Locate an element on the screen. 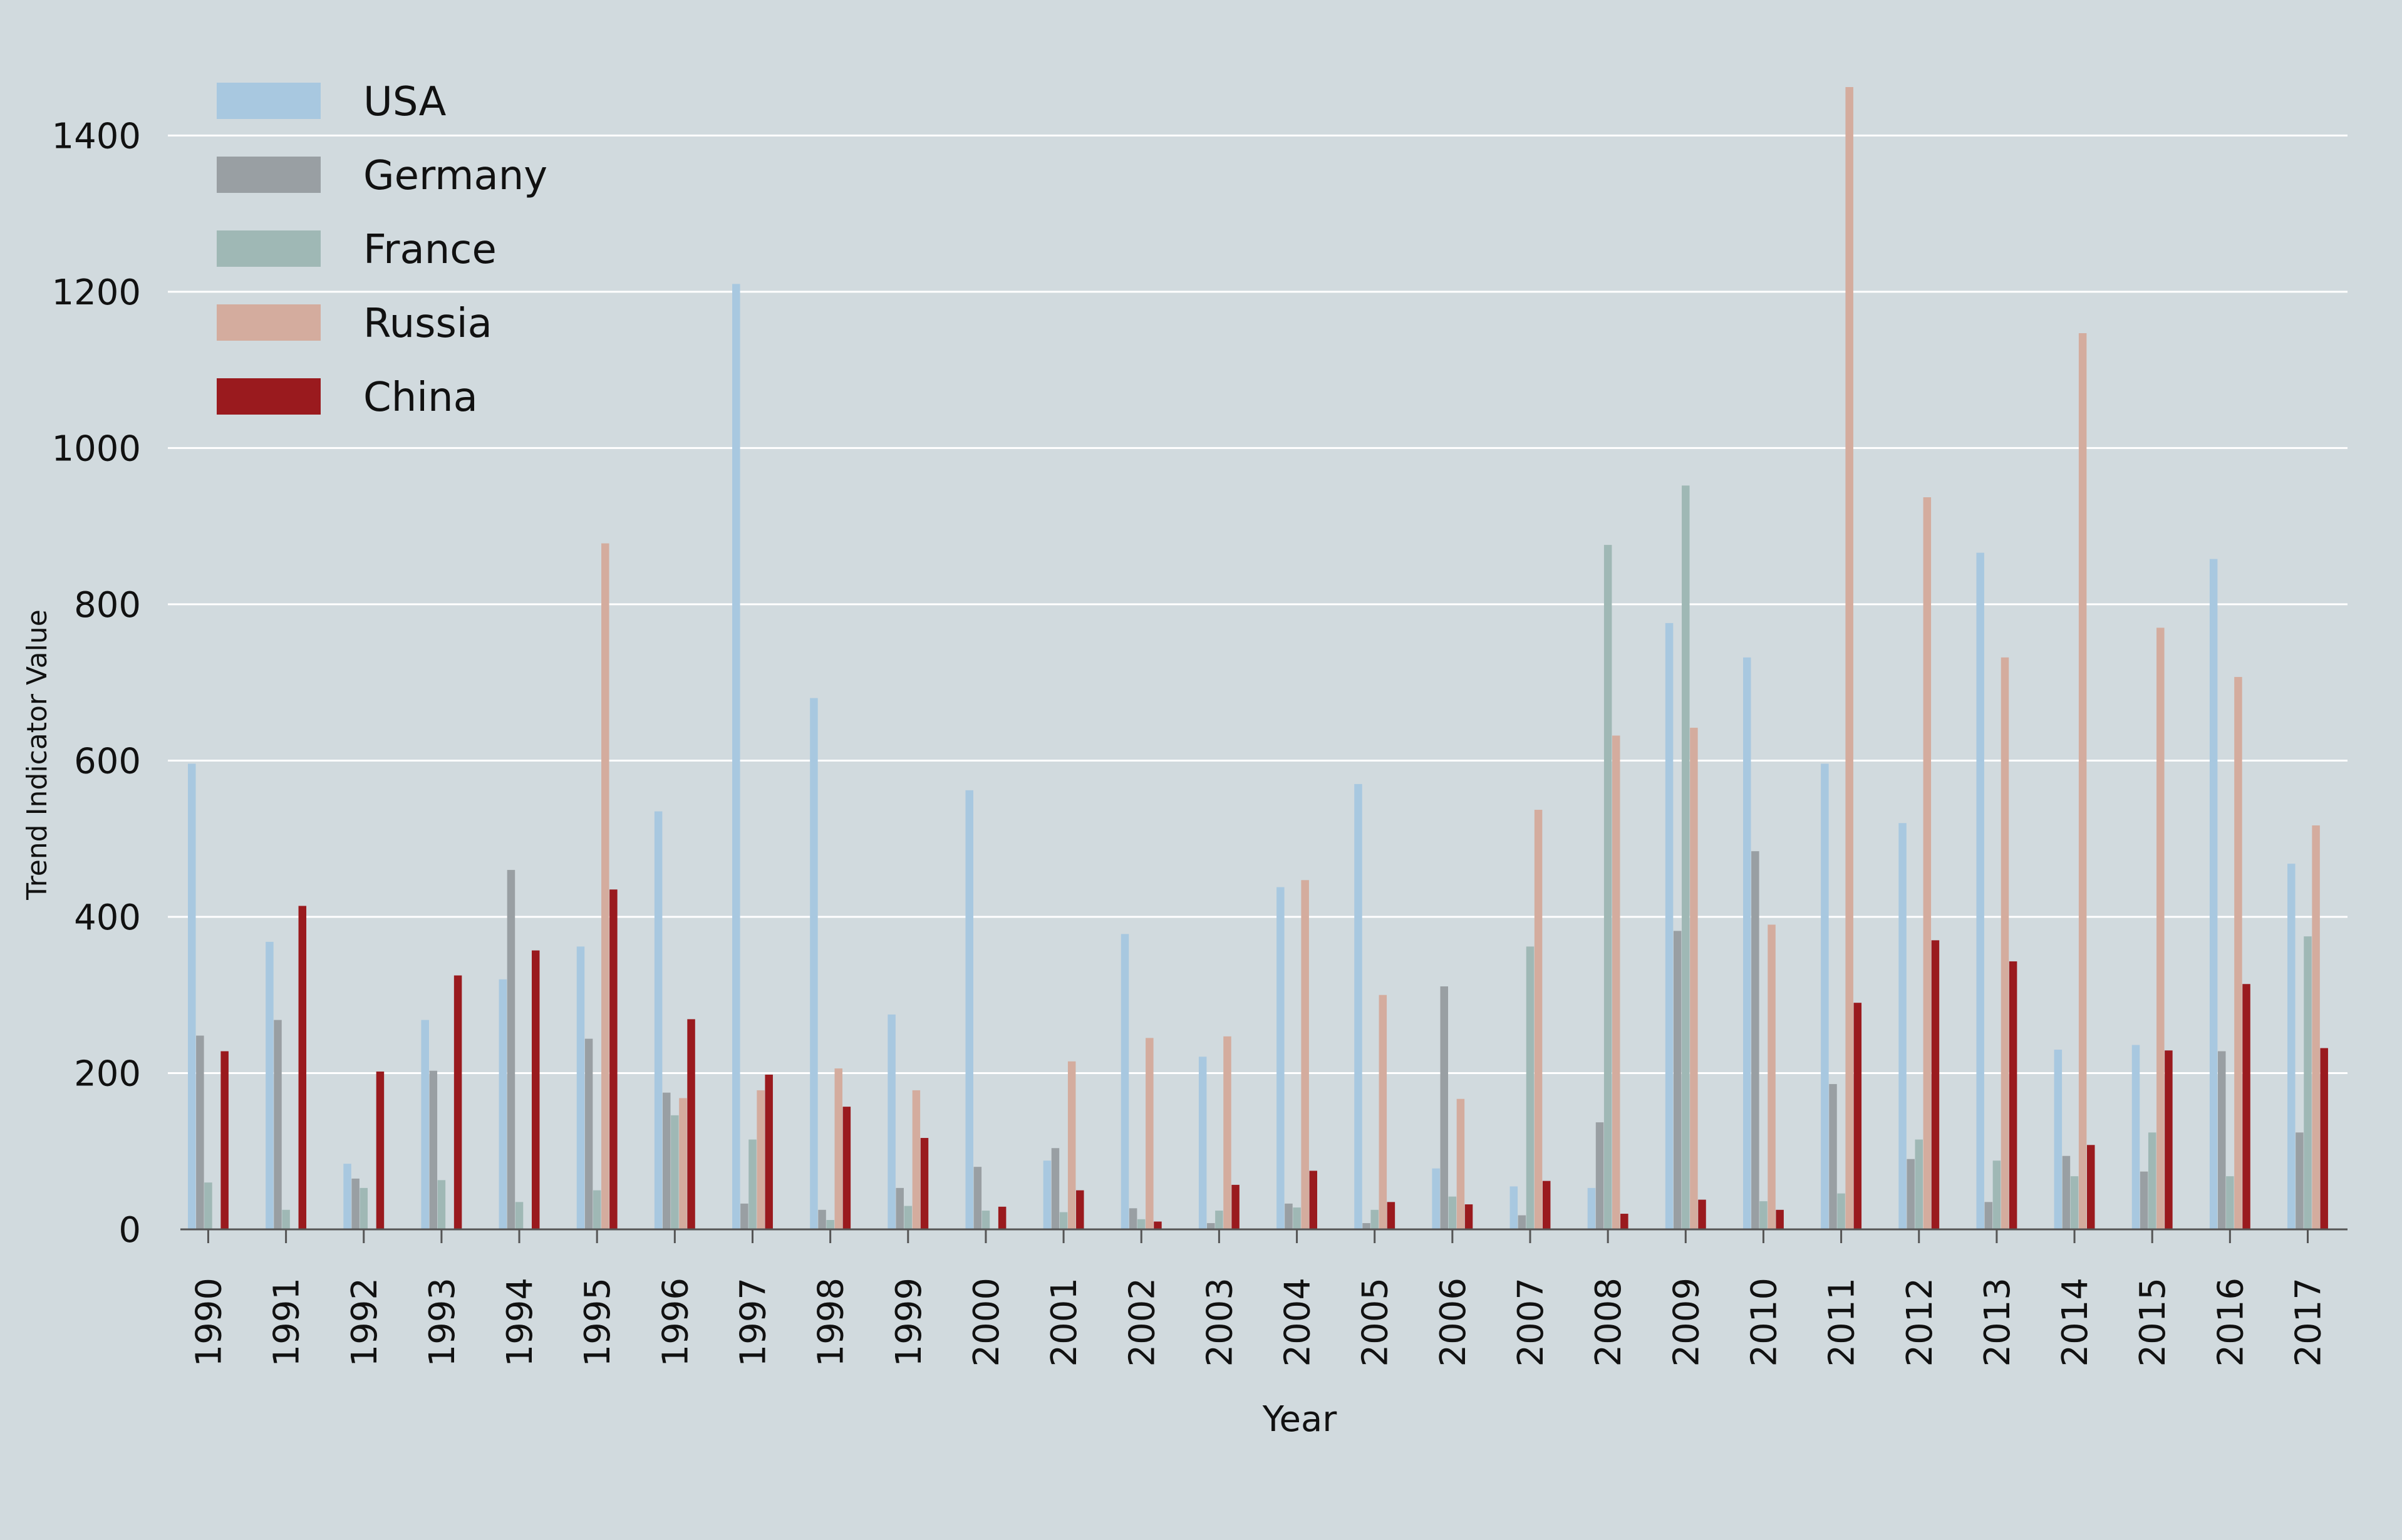 This screenshot has width=2402, height=1540. bar-china-2009 is located at coordinates (1702, 1214).